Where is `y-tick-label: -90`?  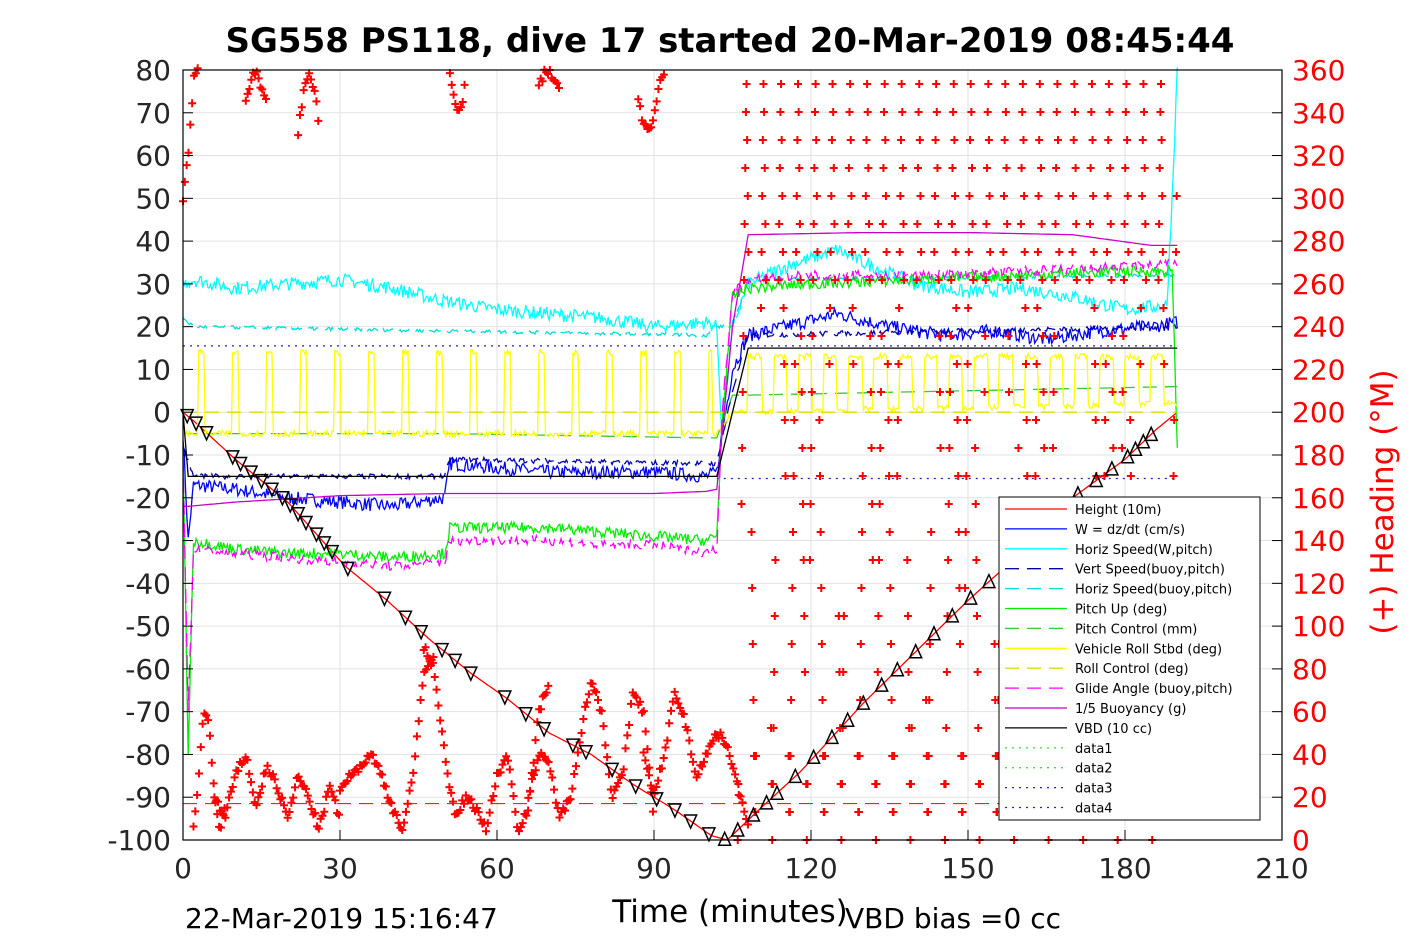
y-tick-label: -90 is located at coordinates (148, 797).